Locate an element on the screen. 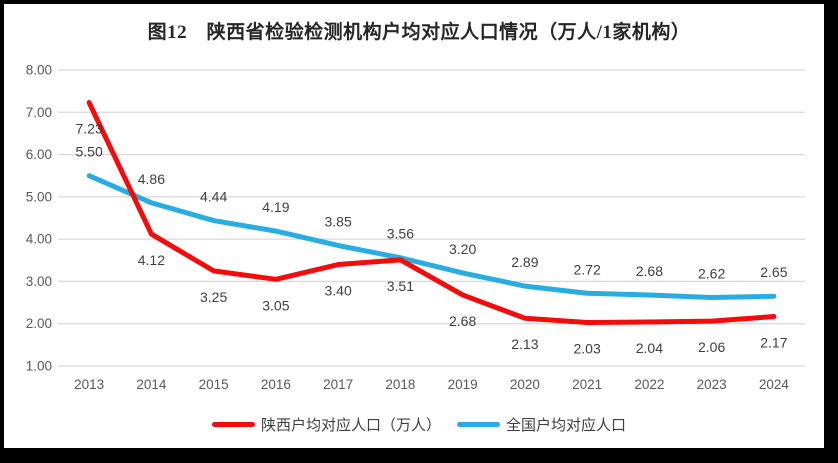  x-tick-label: 2023 is located at coordinates (712, 384).